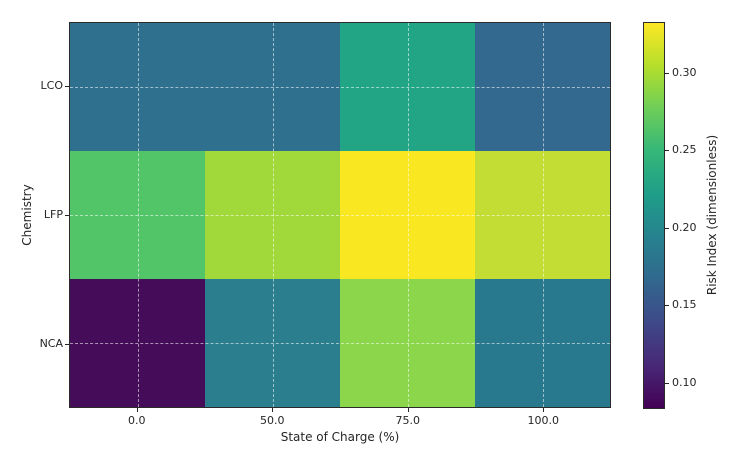  I want to click on y-tick-label: LFP, so click(53, 214).